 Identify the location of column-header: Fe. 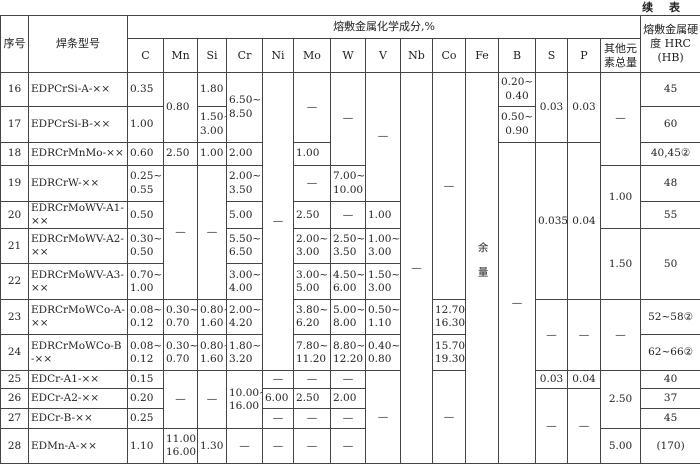
(482, 56).